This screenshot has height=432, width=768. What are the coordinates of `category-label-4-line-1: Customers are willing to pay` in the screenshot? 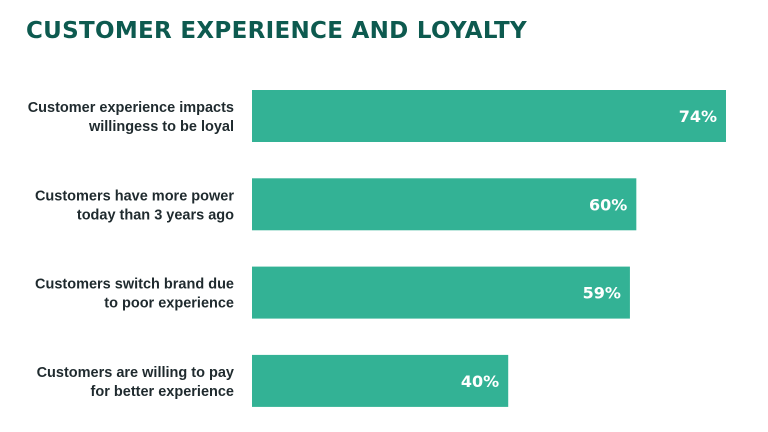 It's located at (135, 373).